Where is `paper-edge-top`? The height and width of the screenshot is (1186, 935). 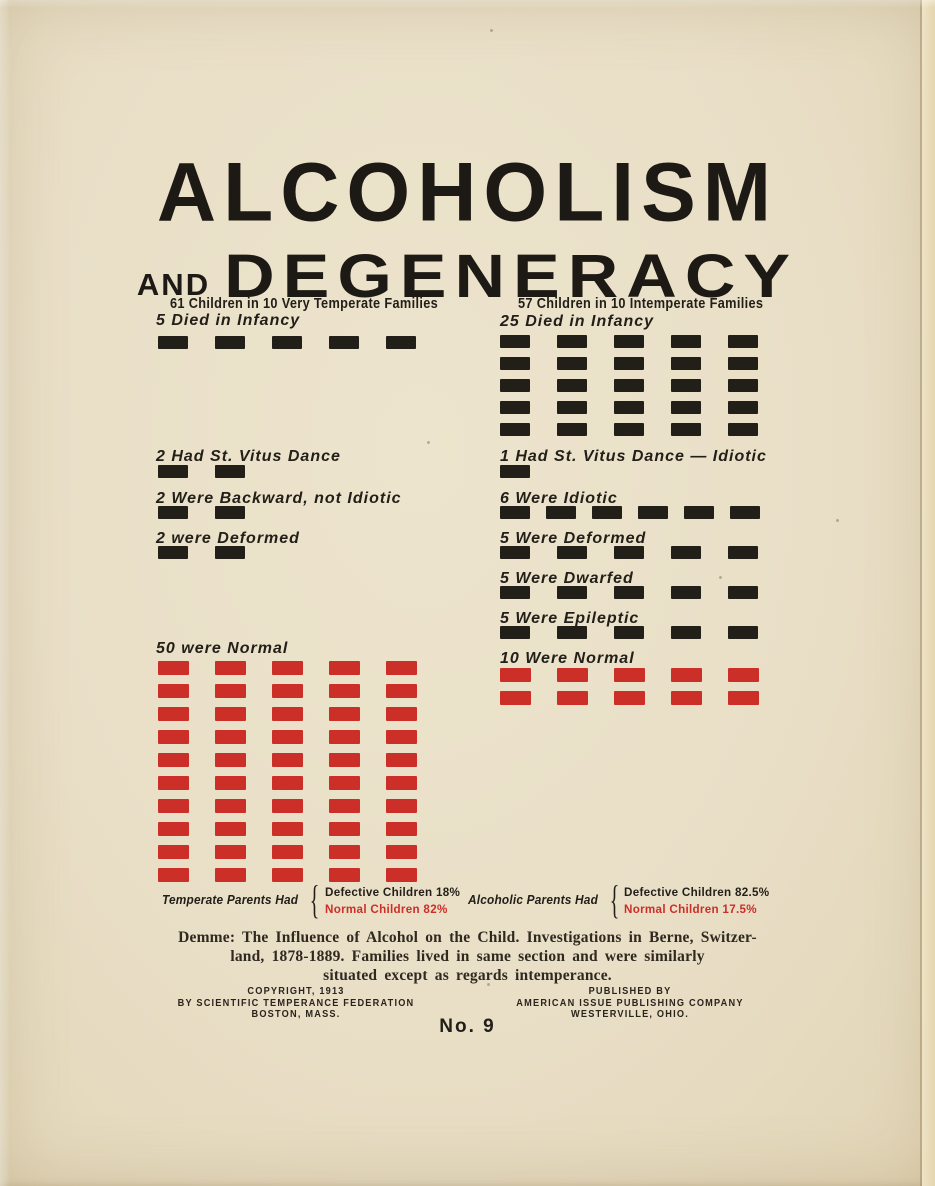 paper-edge-top is located at coordinates (467, 4).